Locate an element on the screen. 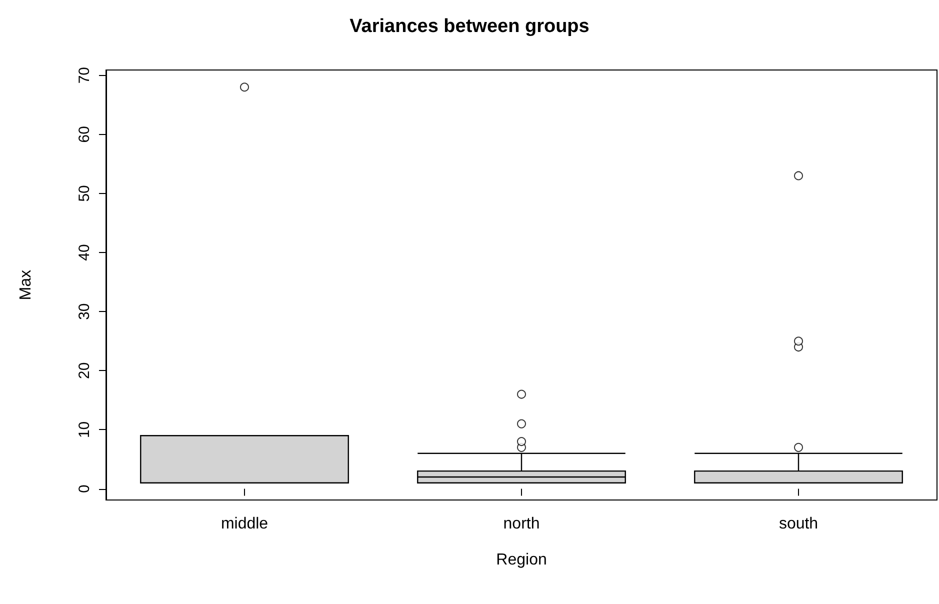  y-tick-label: 0 is located at coordinates (84, 488).